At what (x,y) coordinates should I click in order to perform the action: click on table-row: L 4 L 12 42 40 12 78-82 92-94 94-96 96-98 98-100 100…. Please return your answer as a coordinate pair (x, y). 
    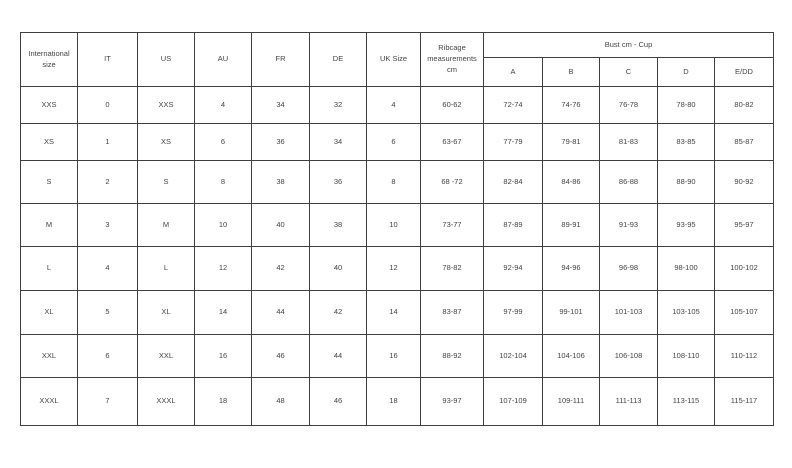
    Looking at the image, I should click on (397, 268).